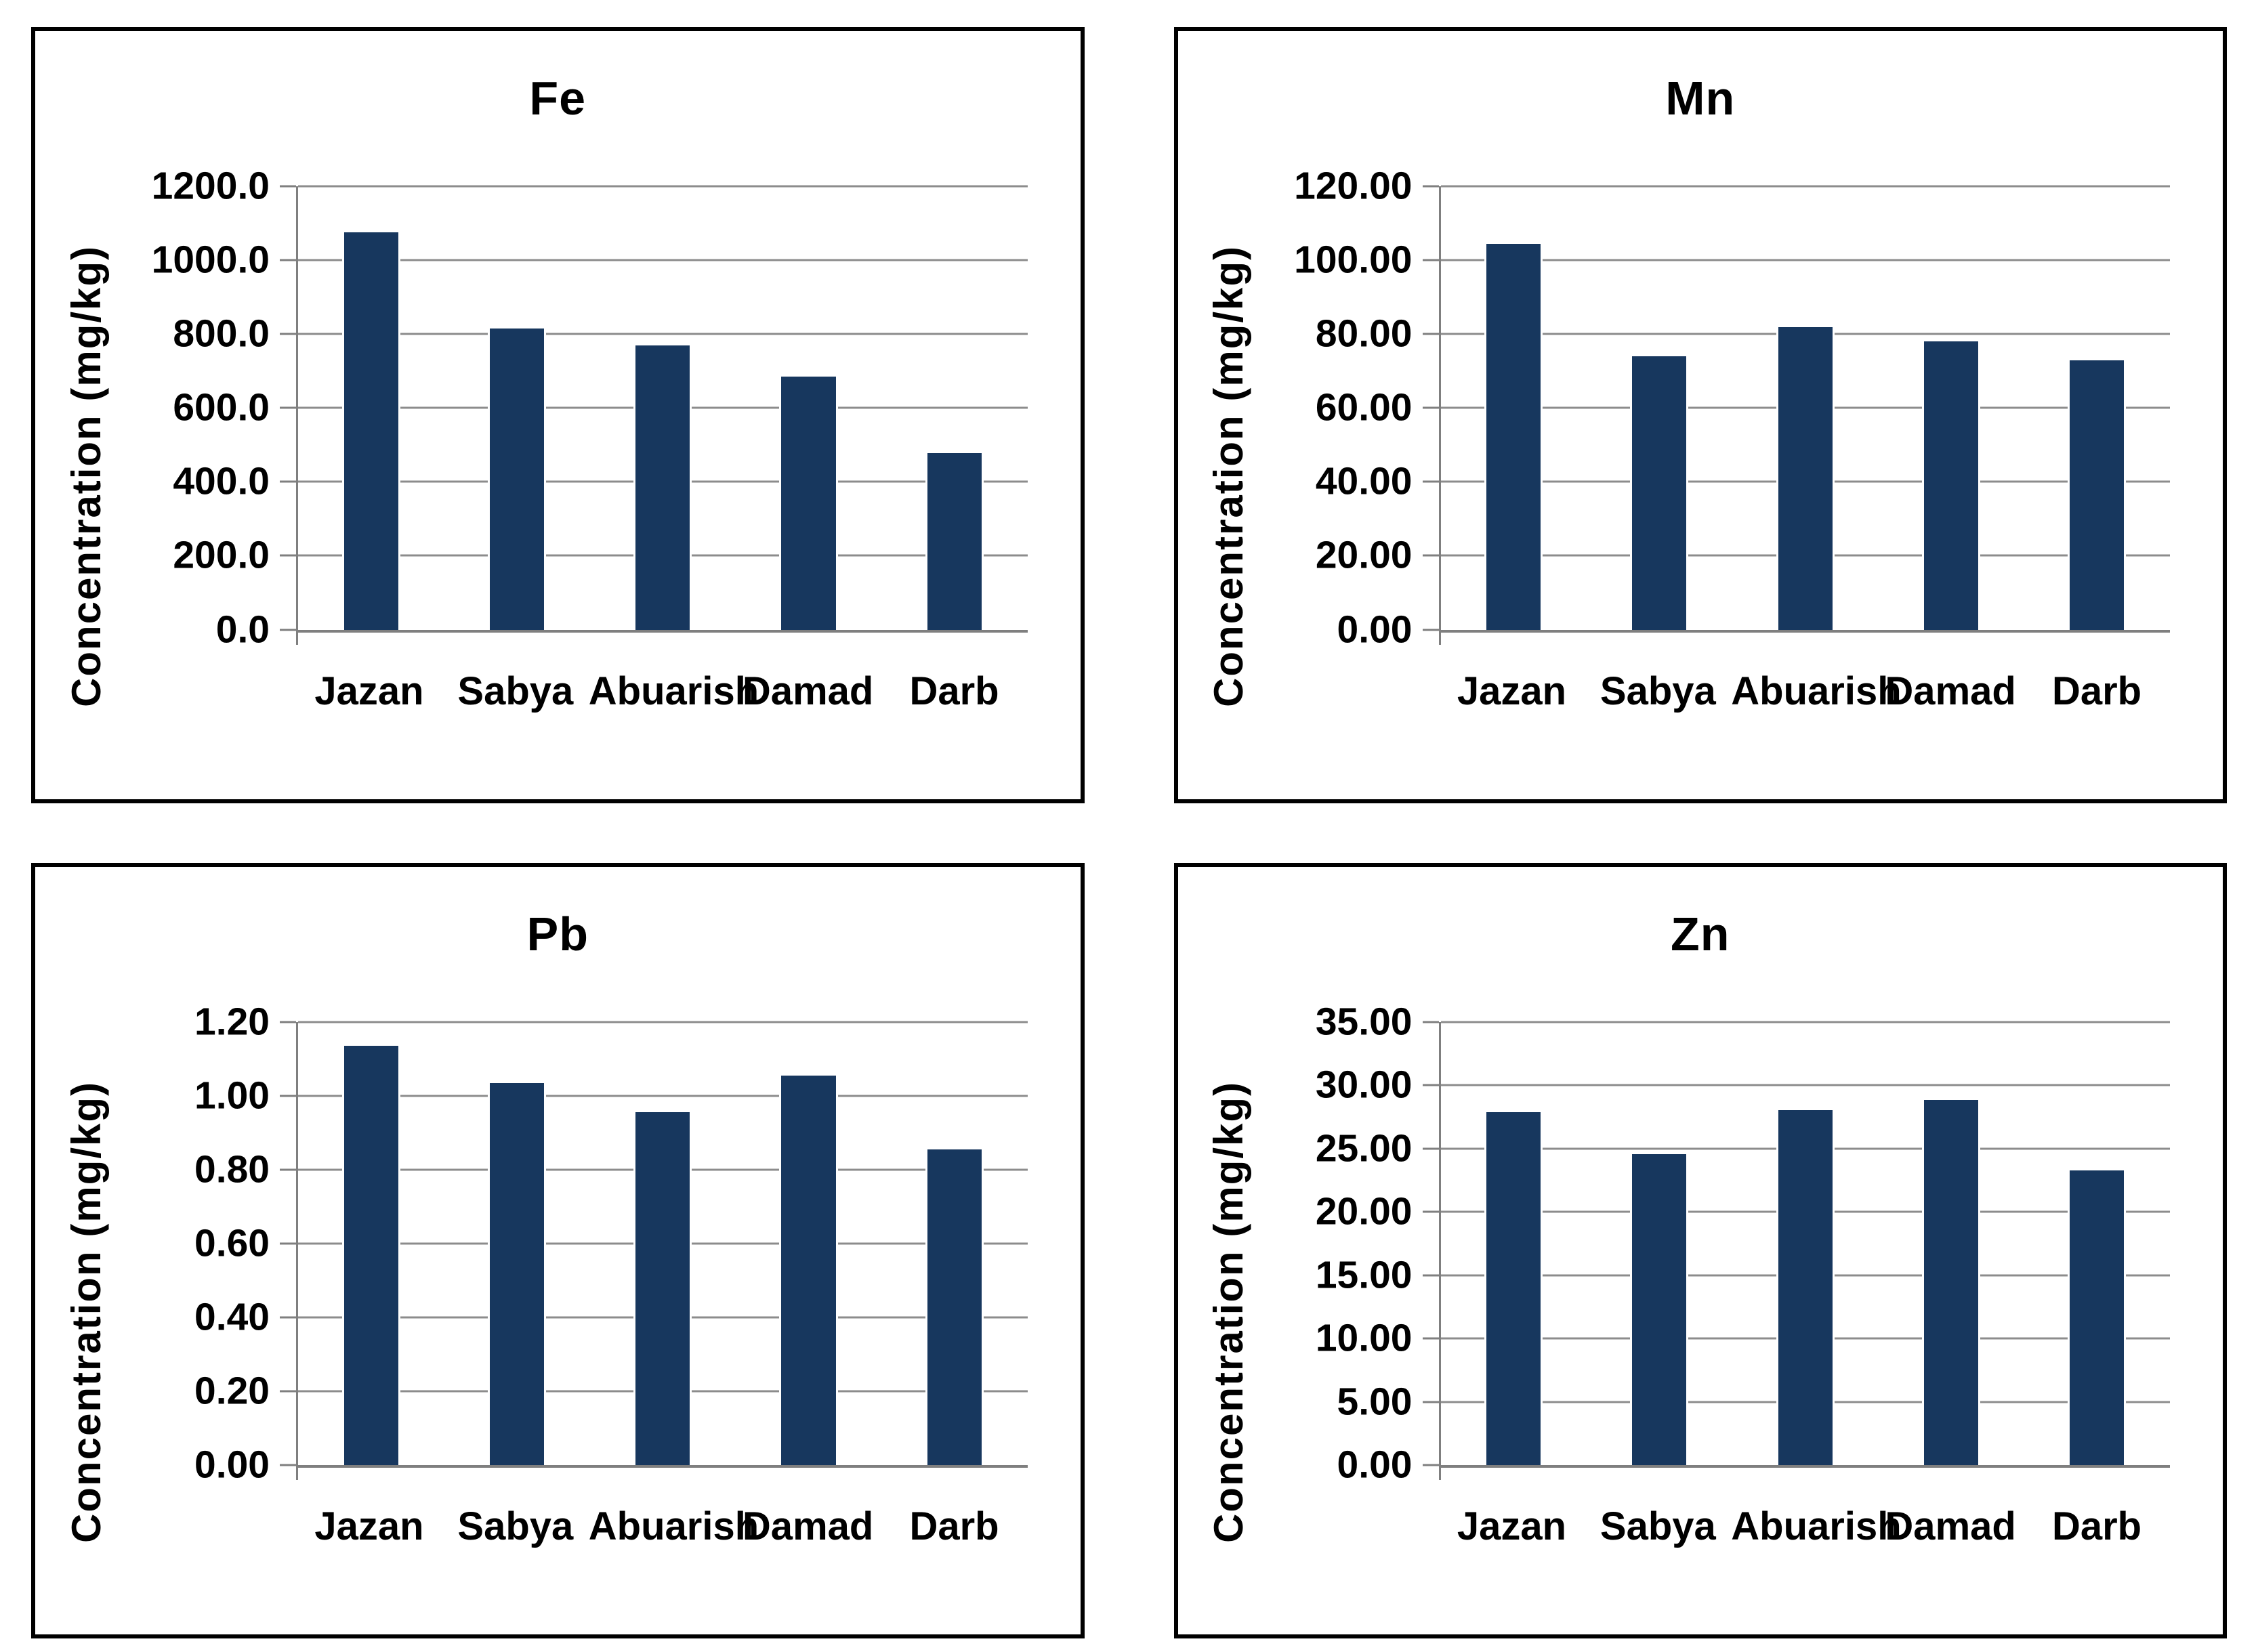 The width and height of the screenshot is (2258, 1652). I want to click on y-tick-label: 400.0, so click(221, 481).